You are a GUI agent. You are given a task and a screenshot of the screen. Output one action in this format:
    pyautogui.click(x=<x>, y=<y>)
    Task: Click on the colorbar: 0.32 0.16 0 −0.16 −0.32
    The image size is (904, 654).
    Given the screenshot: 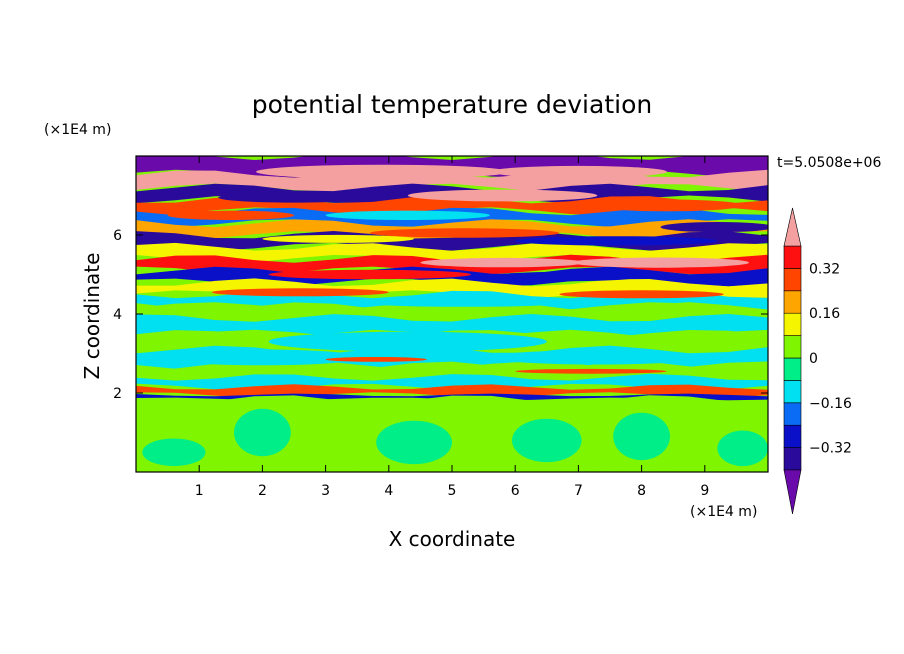 What is the action you would take?
    pyautogui.click(x=817, y=361)
    